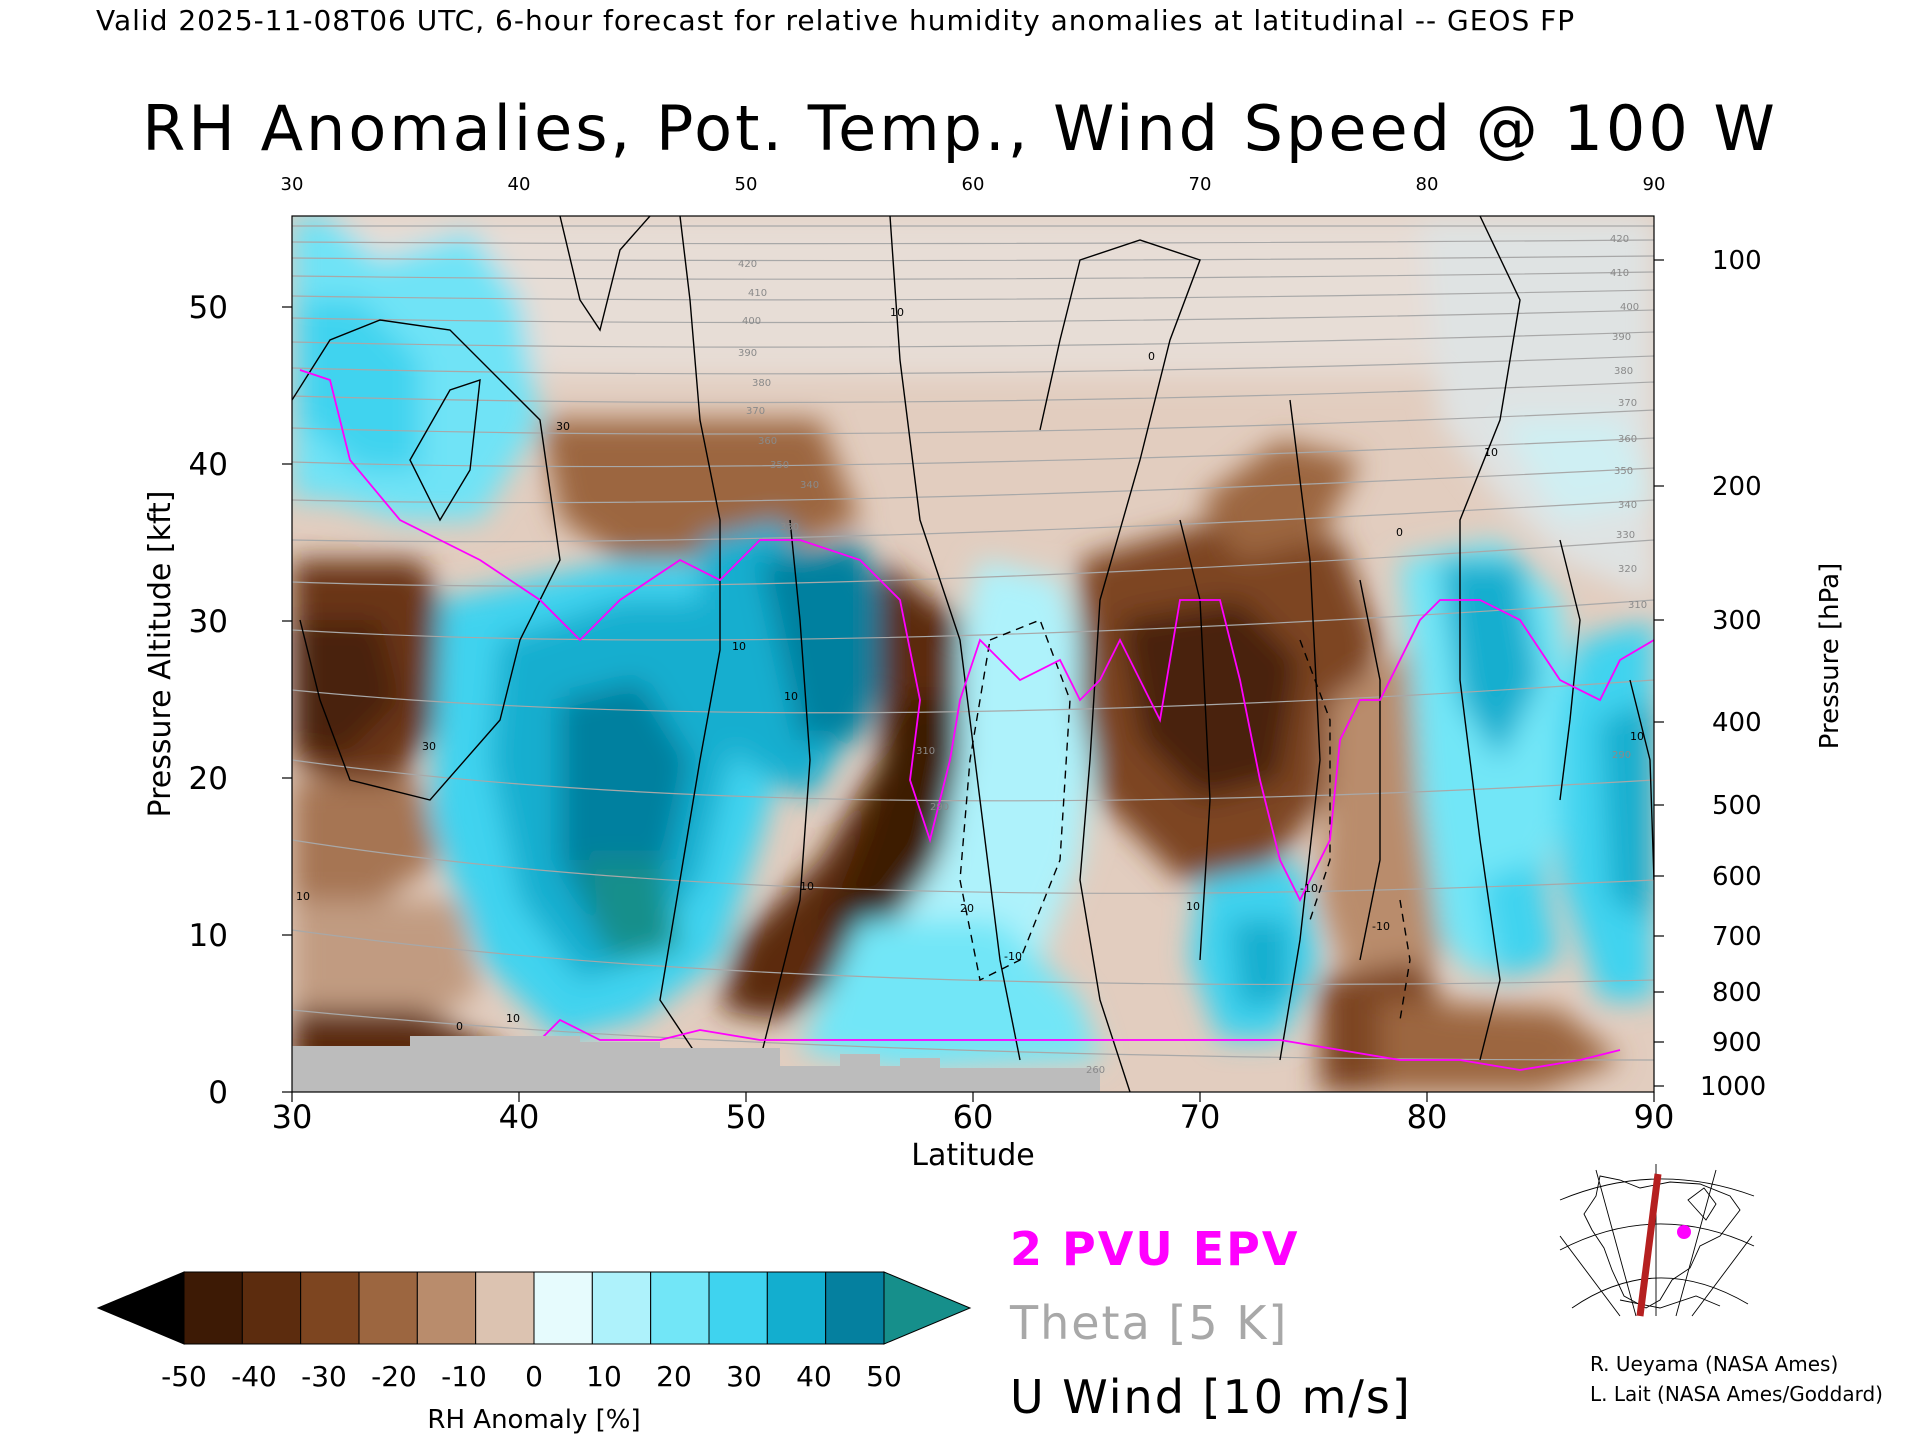 This screenshot has height=1440, width=1920. Describe the element at coordinates (1185, 820) in the screenshot. I see `negative-wind-contours` at that location.